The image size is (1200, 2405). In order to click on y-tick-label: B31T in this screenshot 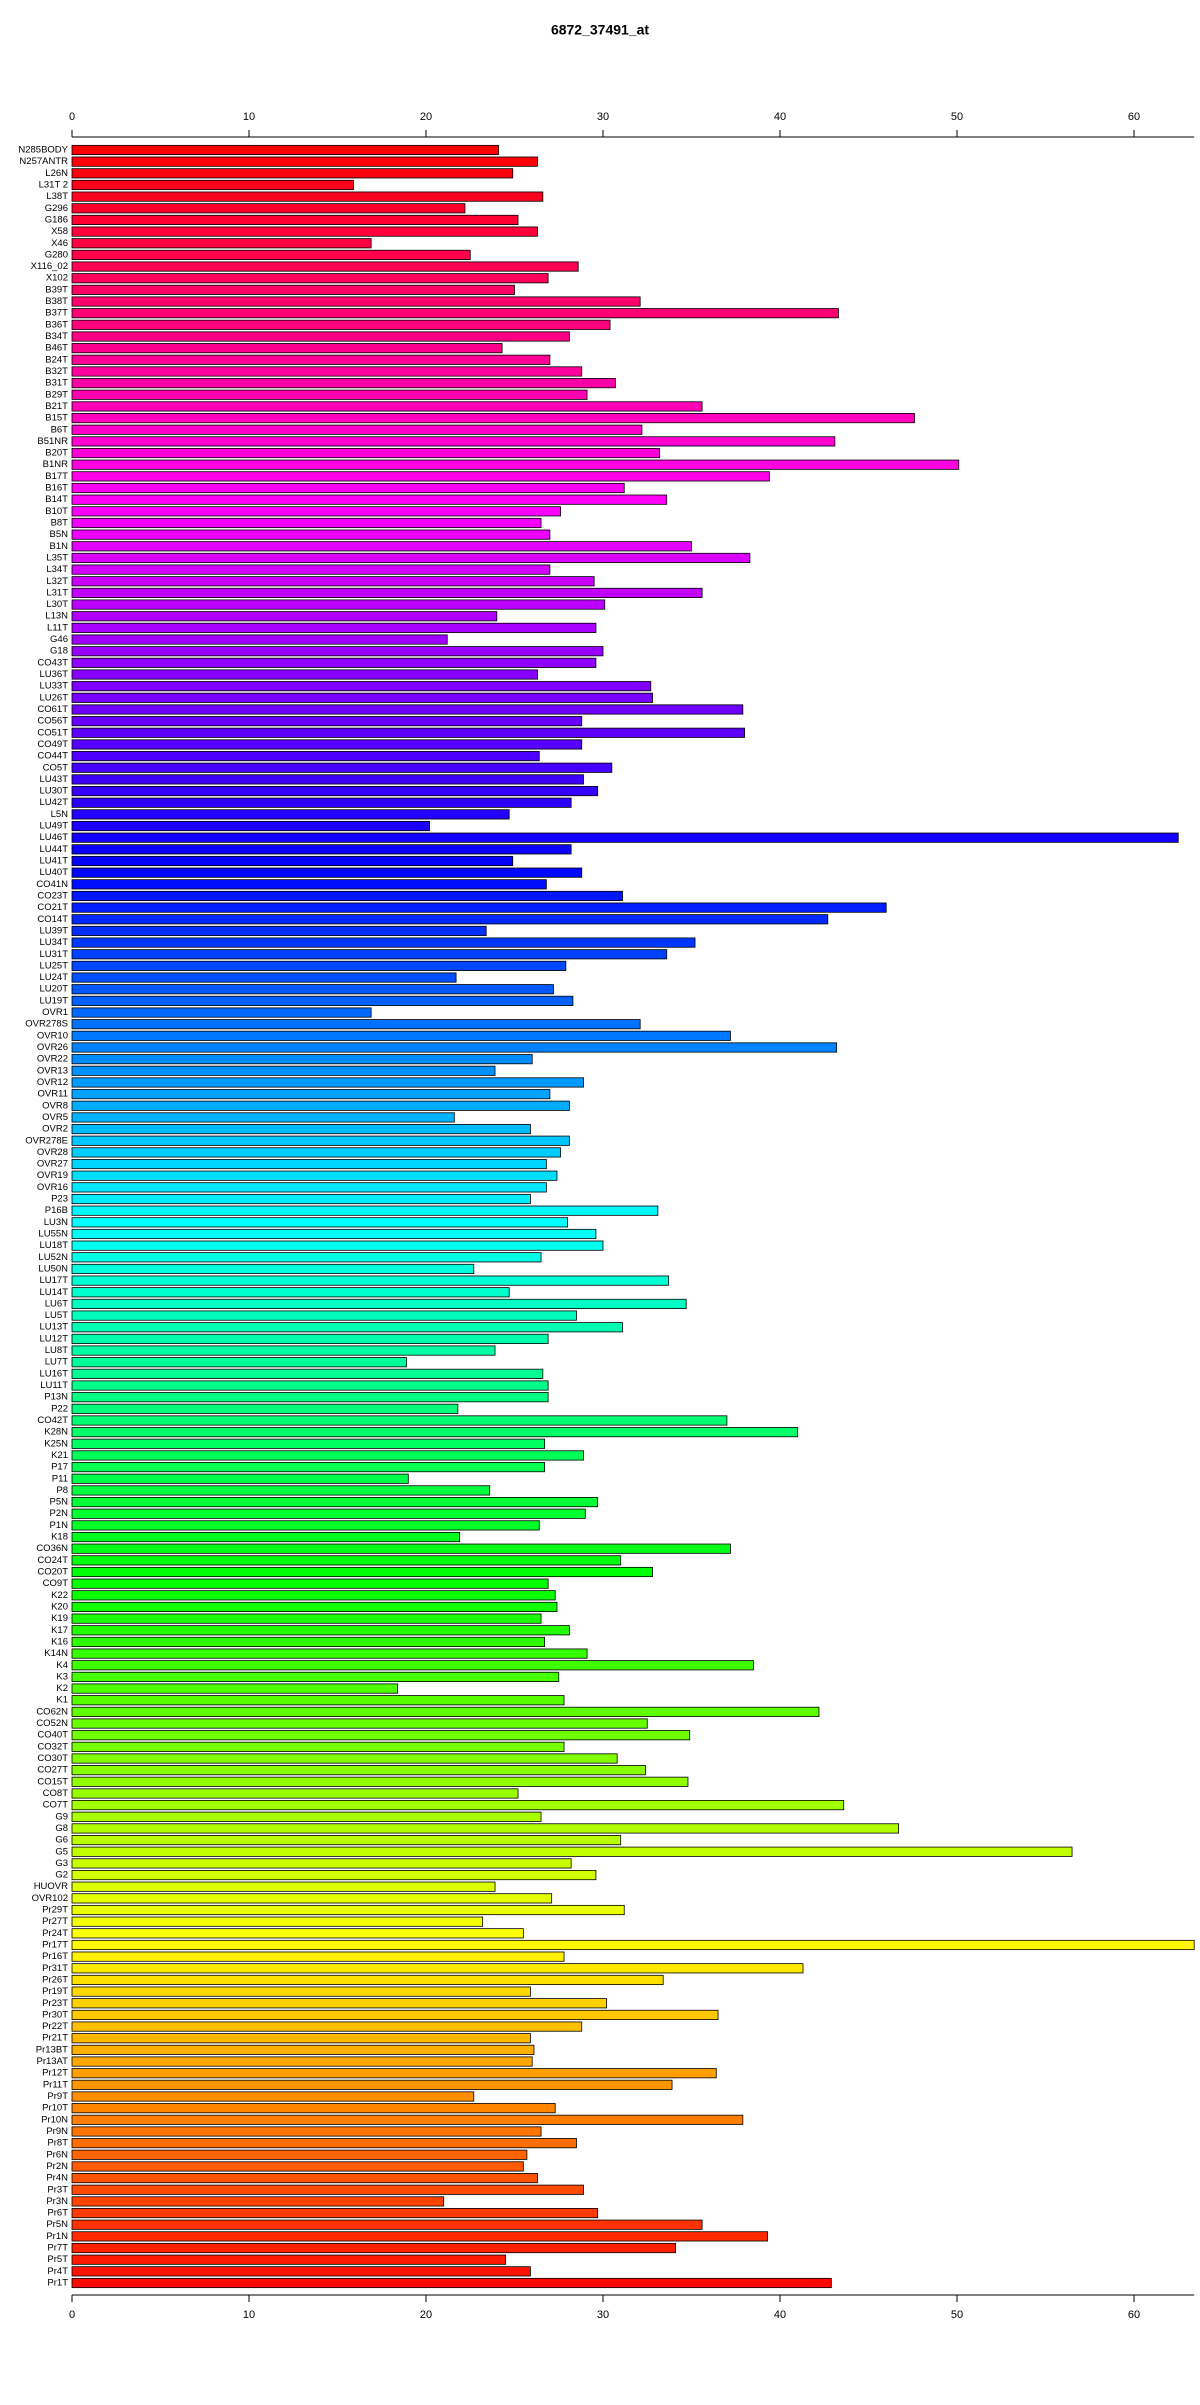, I will do `click(56, 383)`.